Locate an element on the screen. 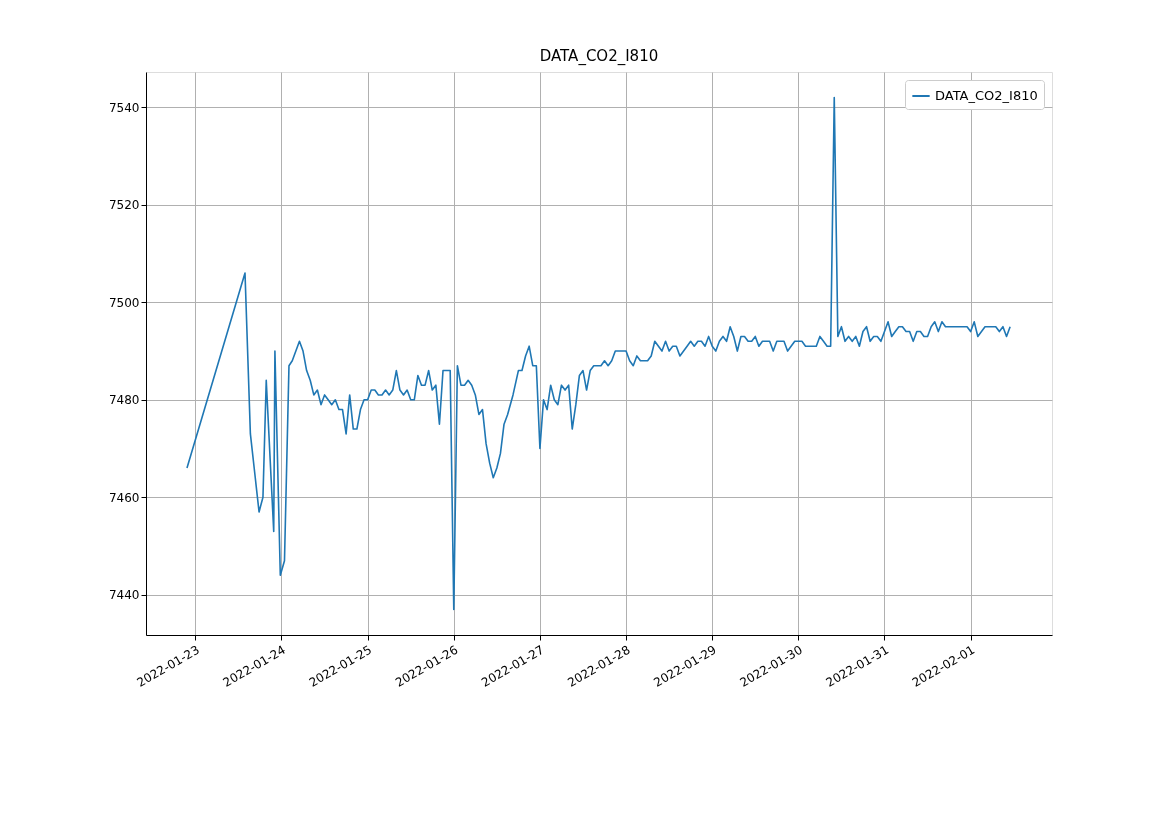 The height and width of the screenshot is (827, 1169). y-tick-label: 7460 is located at coordinates (124, 497).